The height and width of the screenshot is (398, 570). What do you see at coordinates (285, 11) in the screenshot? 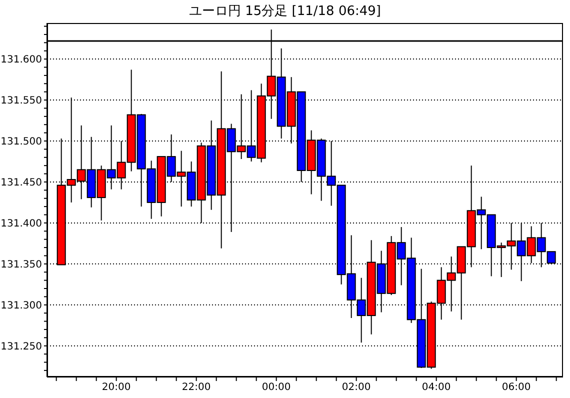
I see `chart-title: ユーロ円 15分足 [11/18 06:49]` at bounding box center [285, 11].